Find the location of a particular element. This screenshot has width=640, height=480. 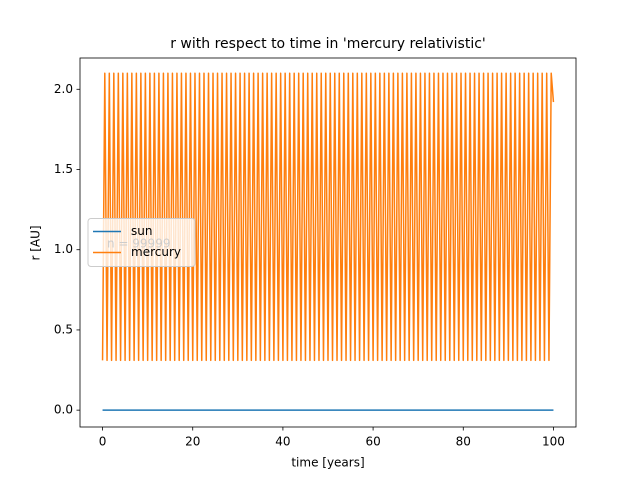

x-tick-label: 20 is located at coordinates (192, 442).